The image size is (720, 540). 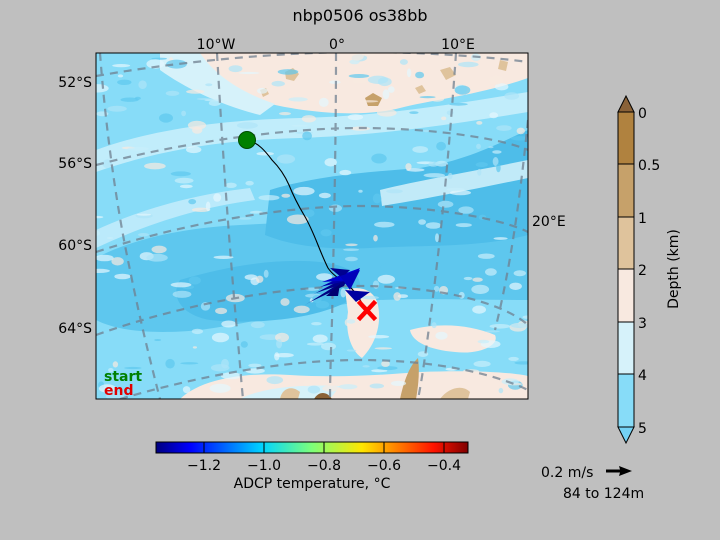 What do you see at coordinates (626, 435) in the screenshot?
I see `depth-colorbar-extend-bottom` at bounding box center [626, 435].